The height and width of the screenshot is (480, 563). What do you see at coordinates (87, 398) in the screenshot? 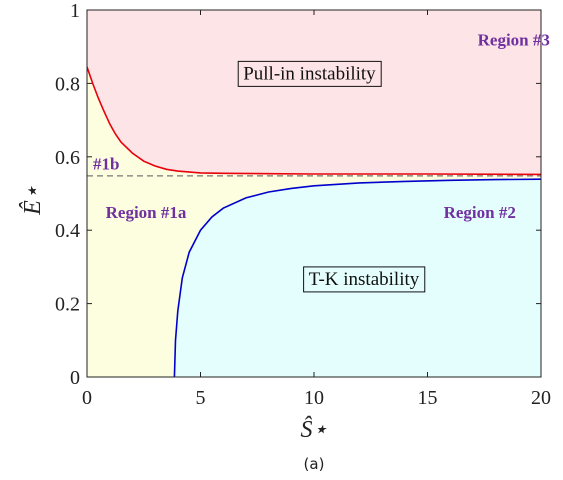
I see `x-tick-label: 0` at bounding box center [87, 398].